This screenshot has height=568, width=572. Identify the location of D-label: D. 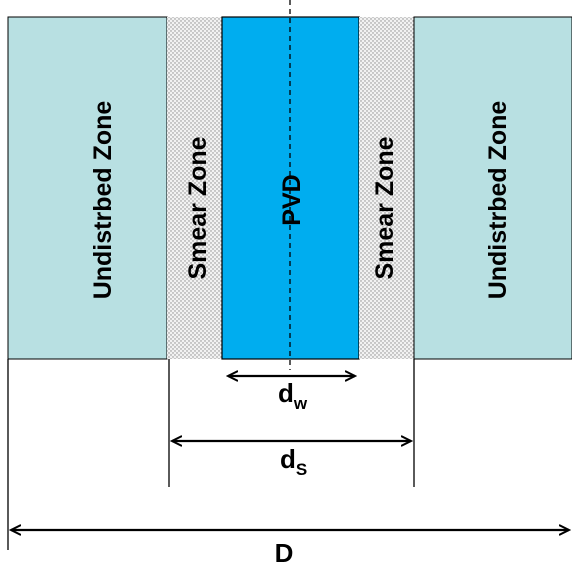
(284, 553).